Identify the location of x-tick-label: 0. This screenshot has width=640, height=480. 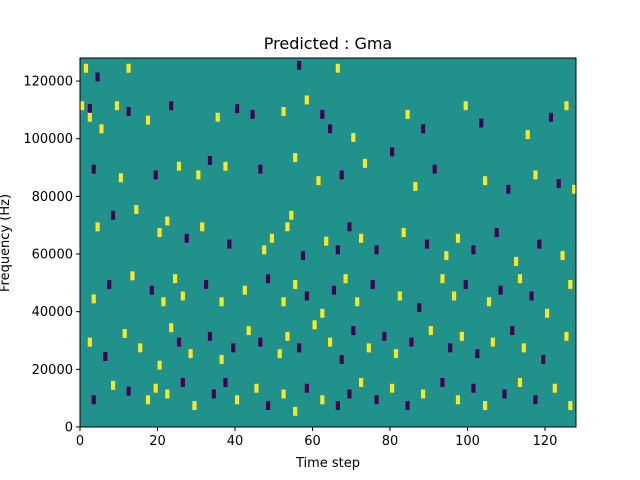
(80, 441).